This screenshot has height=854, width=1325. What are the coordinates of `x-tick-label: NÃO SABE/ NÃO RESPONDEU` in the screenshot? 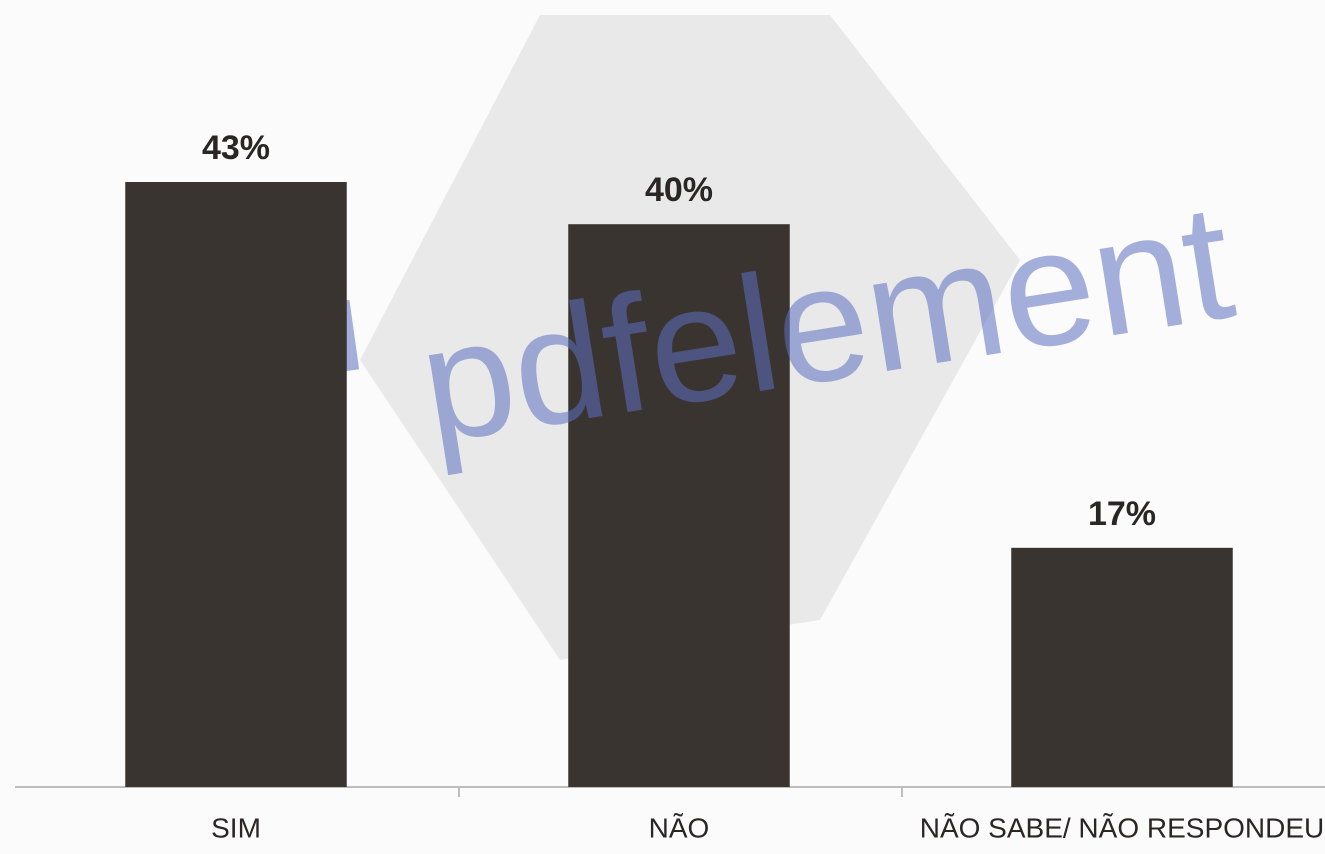 It's located at (1122, 827).